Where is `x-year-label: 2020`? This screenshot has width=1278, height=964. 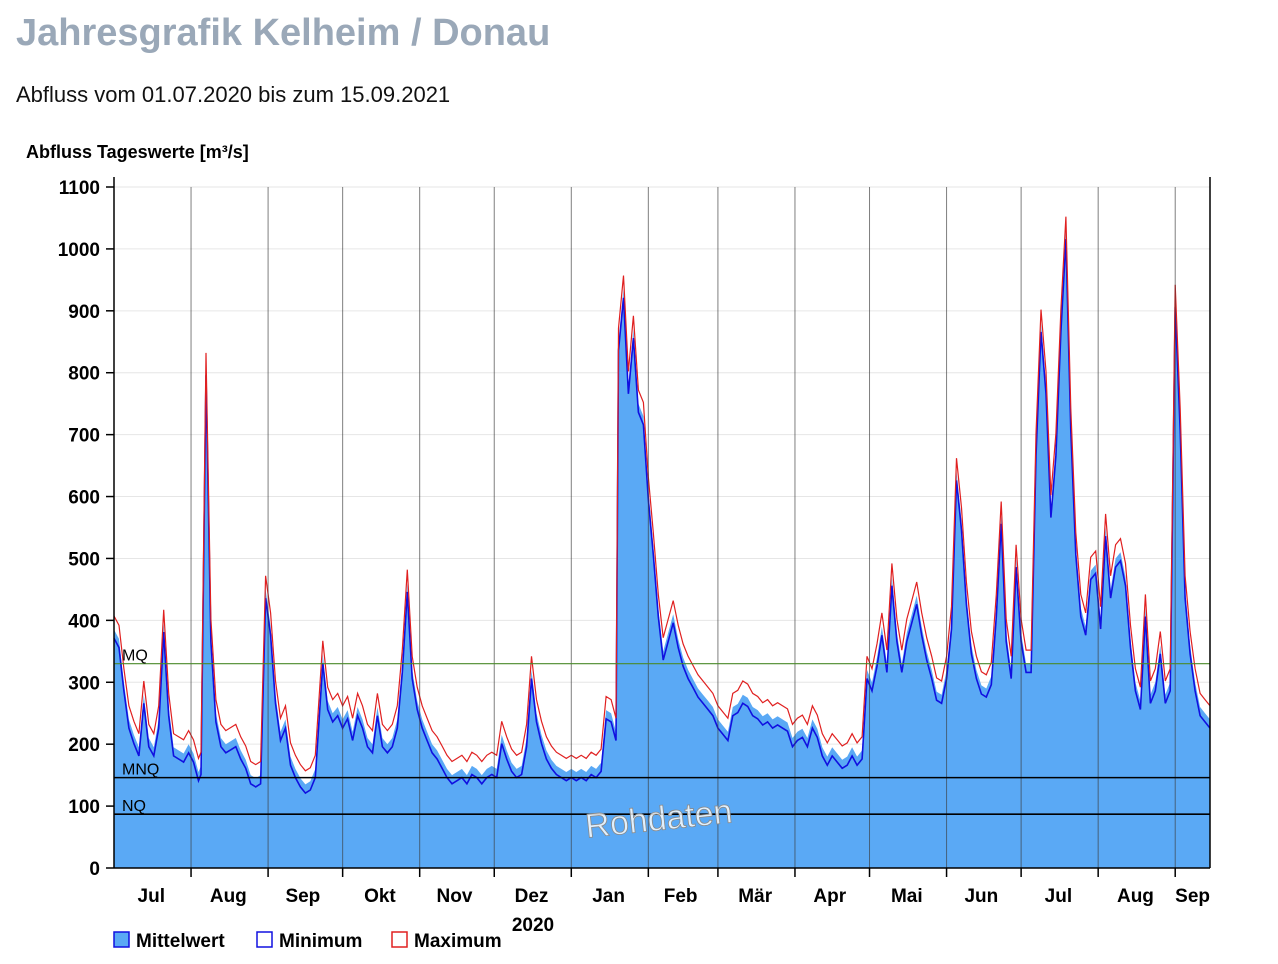 x-year-label: 2020 is located at coordinates (533, 925).